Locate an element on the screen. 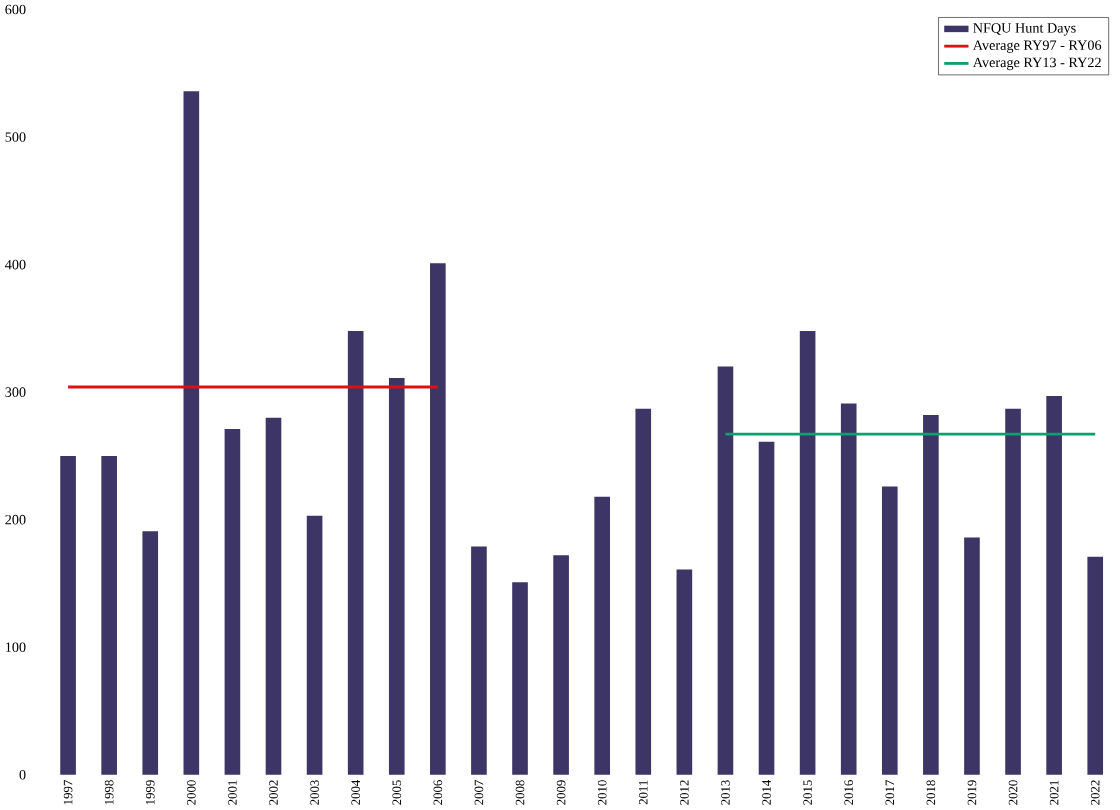 This screenshot has width=1120, height=810. x-tick-label: 2019 is located at coordinates (972, 792).